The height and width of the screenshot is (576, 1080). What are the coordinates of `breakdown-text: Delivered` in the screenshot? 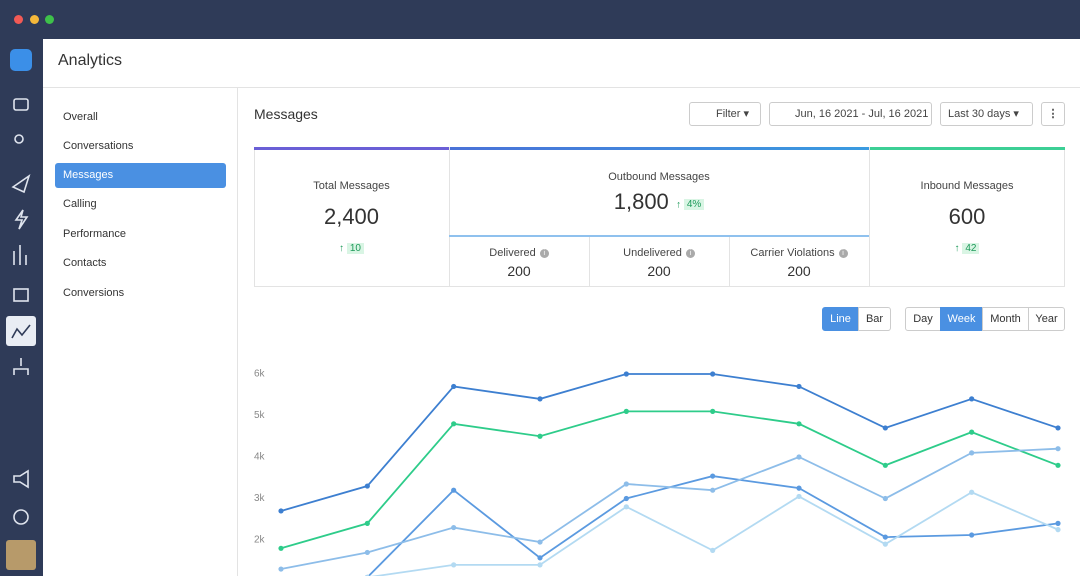 It's located at (512, 253).